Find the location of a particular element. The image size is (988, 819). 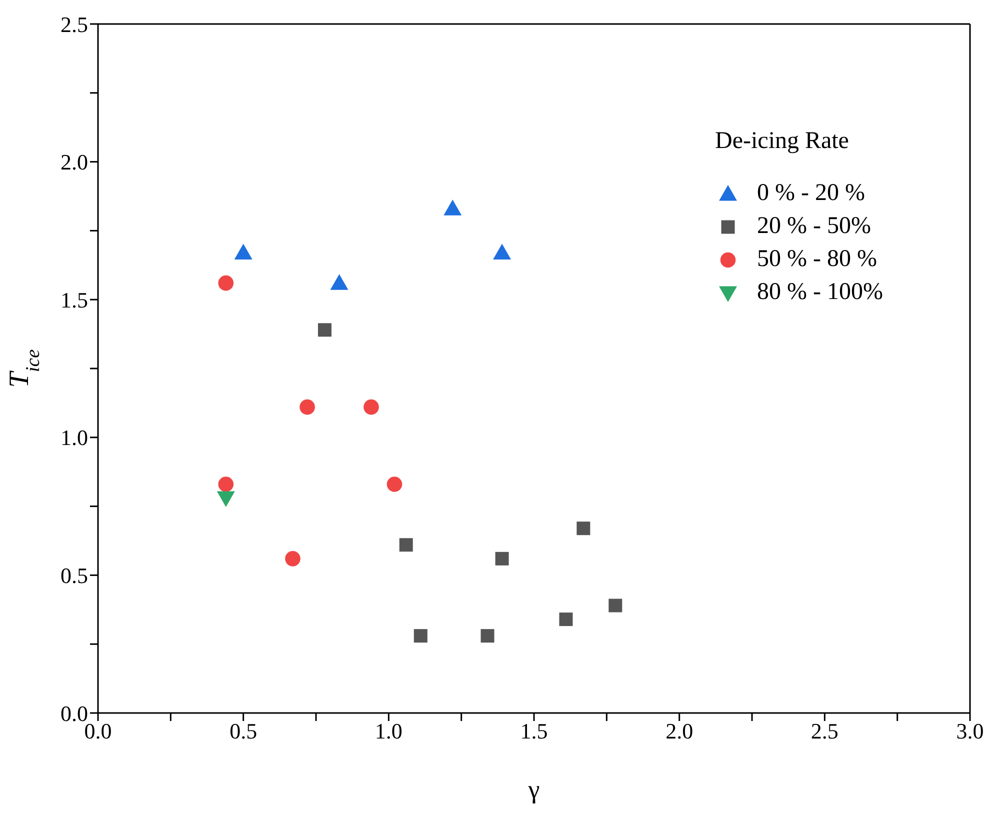

x-tick-label: 2.5 is located at coordinates (824, 731).